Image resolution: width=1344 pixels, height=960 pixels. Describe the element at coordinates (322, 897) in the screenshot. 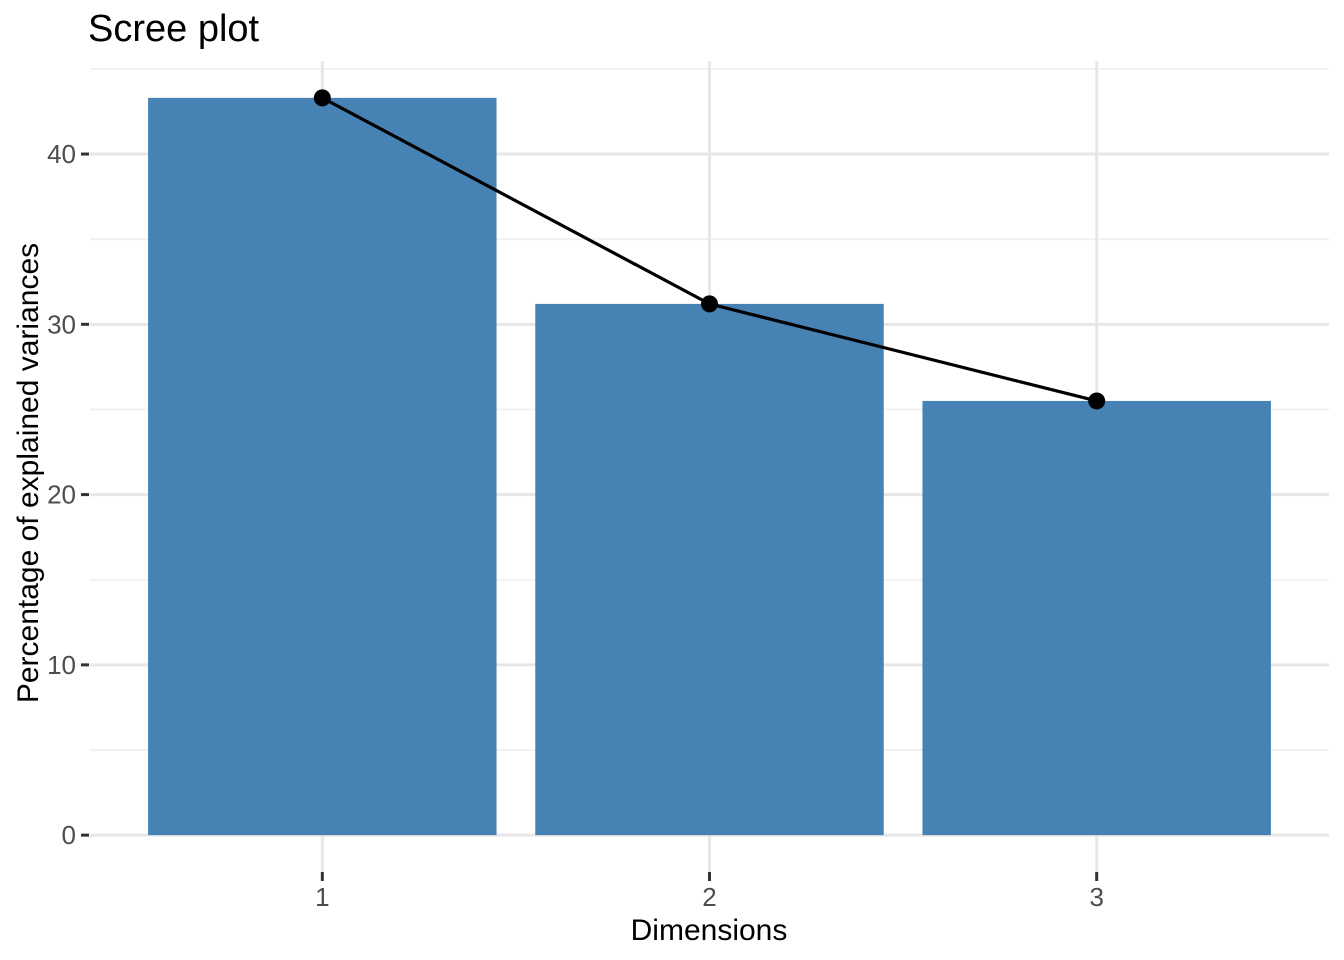

I see `x-tick-label: 1` at that location.